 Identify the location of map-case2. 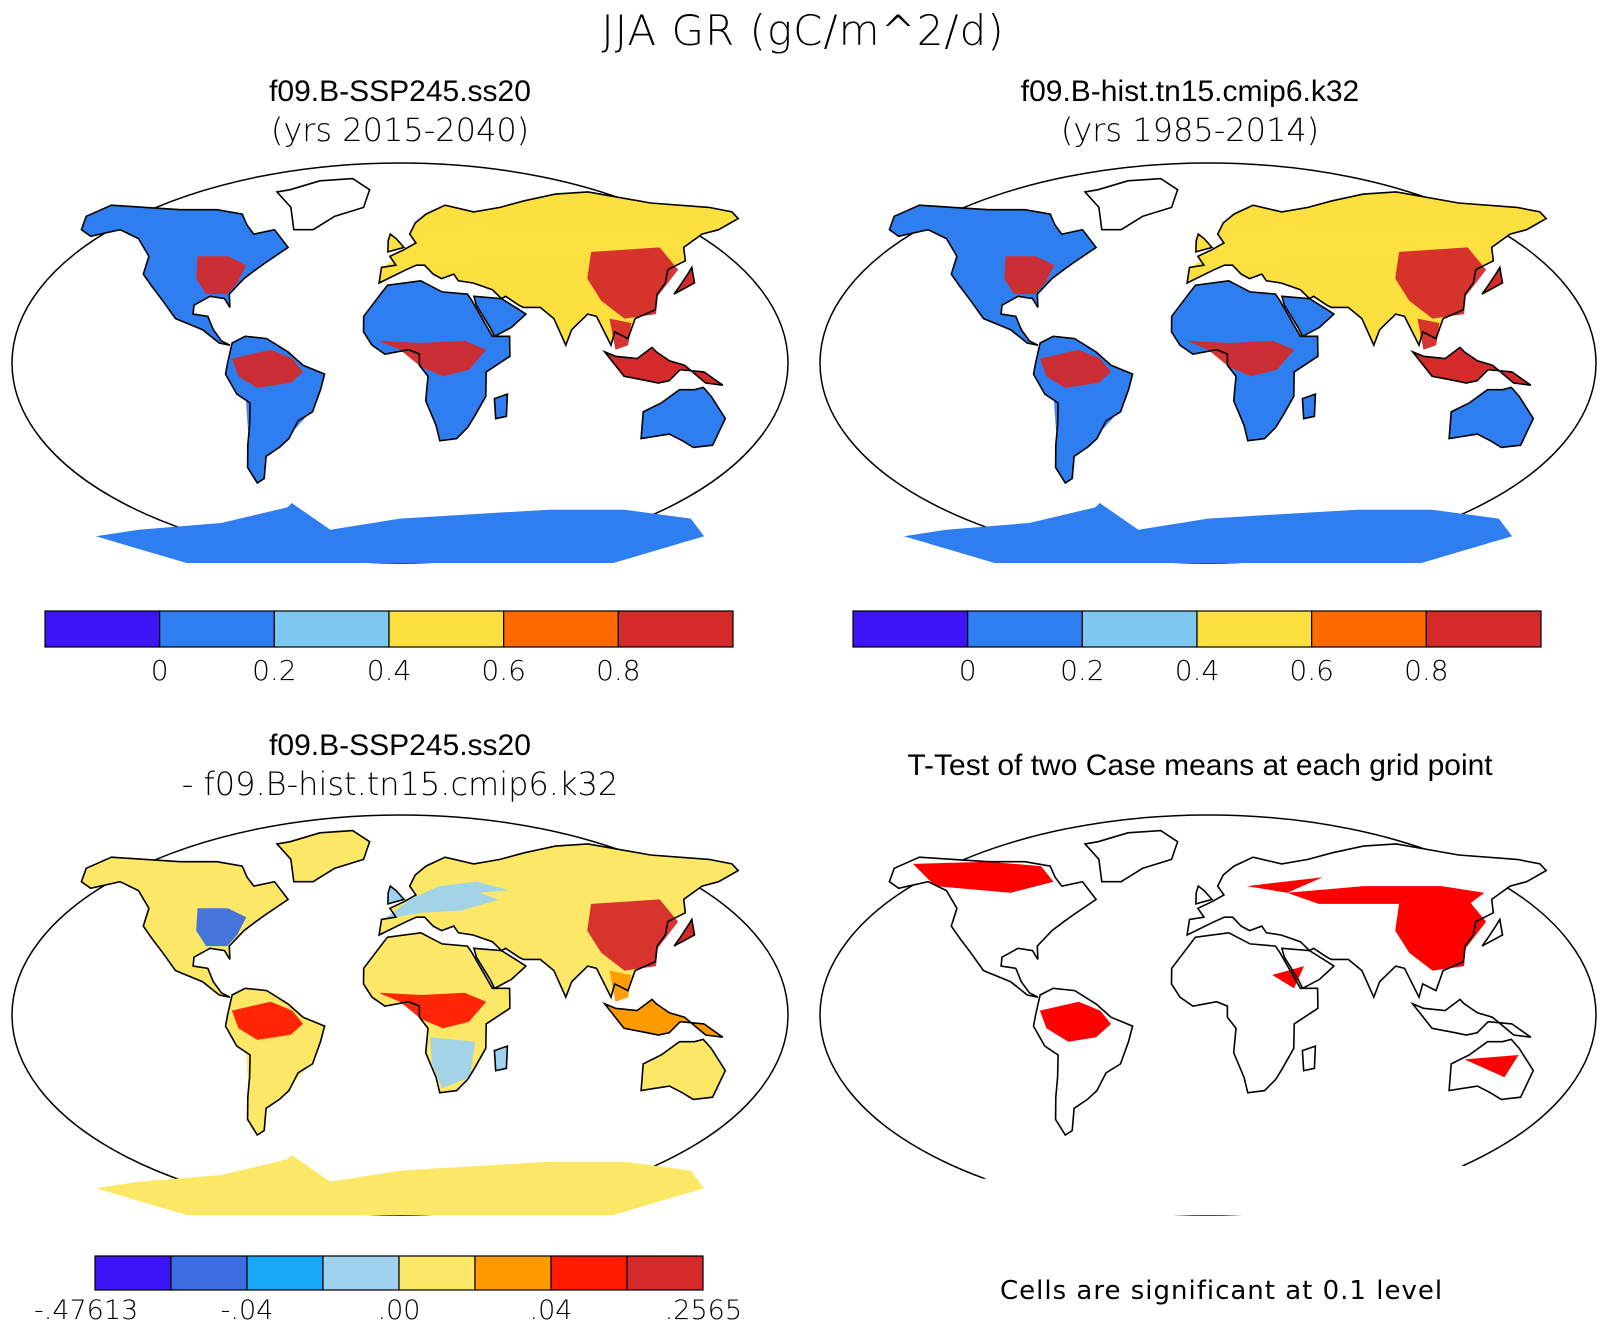
(1208, 363).